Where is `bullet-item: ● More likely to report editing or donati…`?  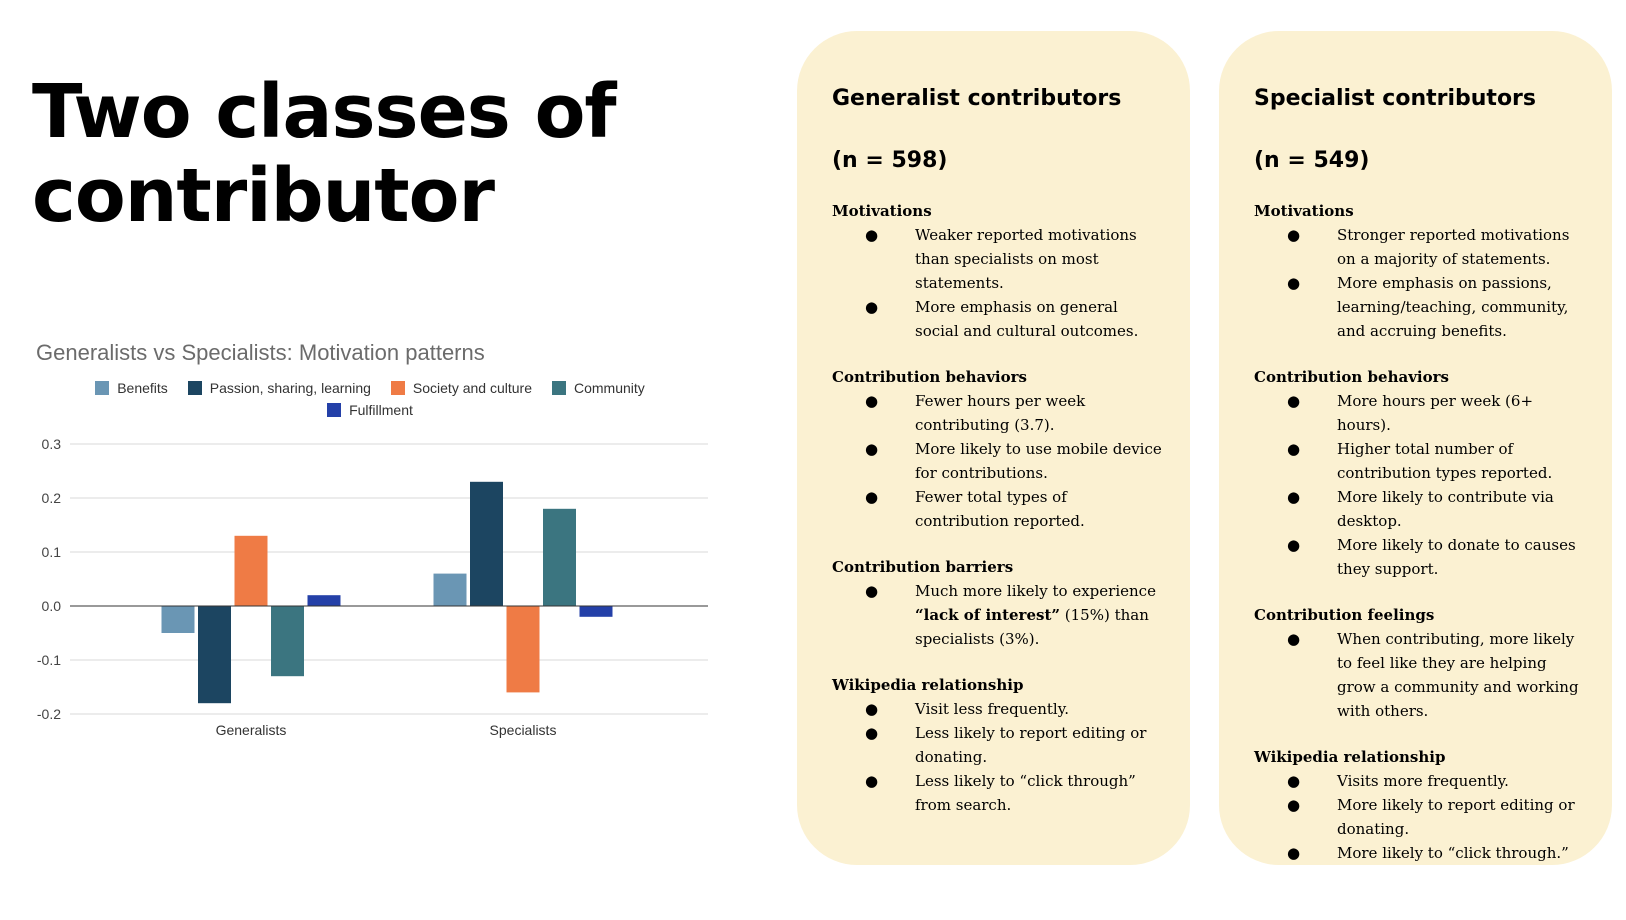 bullet-item: ● More likely to report editing or donati… is located at coordinates (1419, 817).